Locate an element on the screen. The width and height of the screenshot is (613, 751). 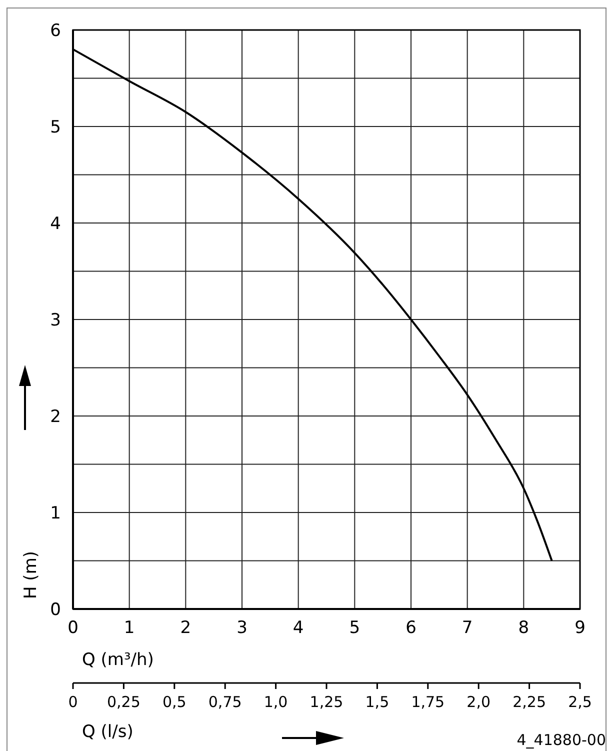
x2-tick-label: 1,0 is located at coordinates (276, 702).